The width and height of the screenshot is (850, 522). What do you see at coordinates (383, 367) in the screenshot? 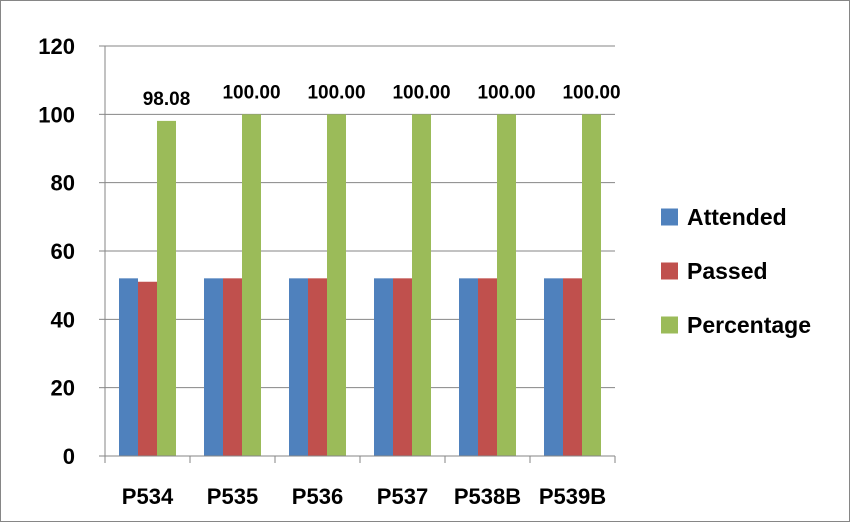
I see `bar-attended-p537` at bounding box center [383, 367].